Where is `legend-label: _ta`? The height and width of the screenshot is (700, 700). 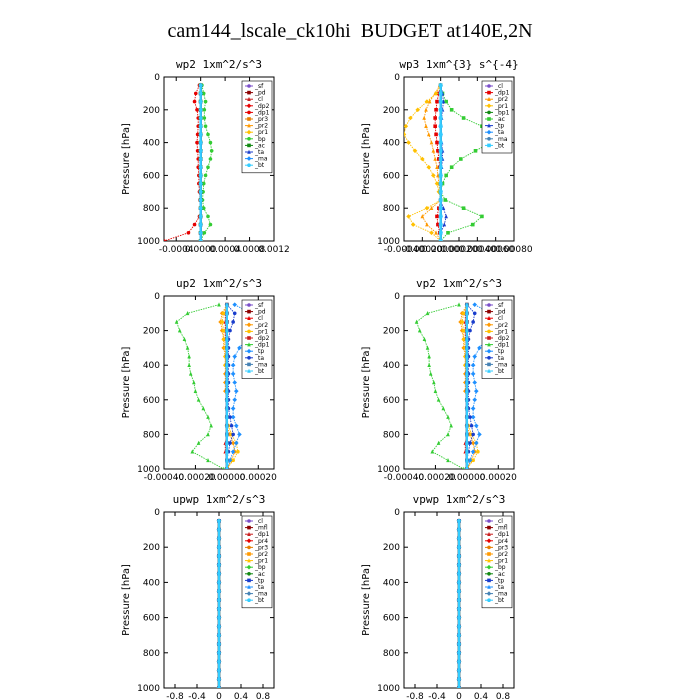 legend-label: _ta is located at coordinates (259, 587).